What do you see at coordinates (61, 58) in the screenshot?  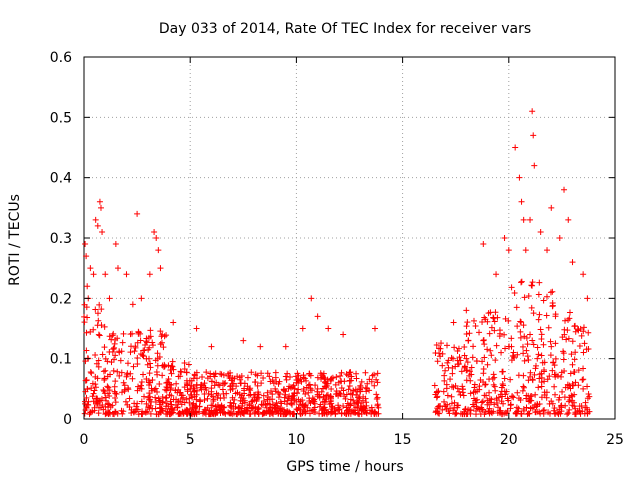 I see `y-tick-label: 0.6` at bounding box center [61, 58].